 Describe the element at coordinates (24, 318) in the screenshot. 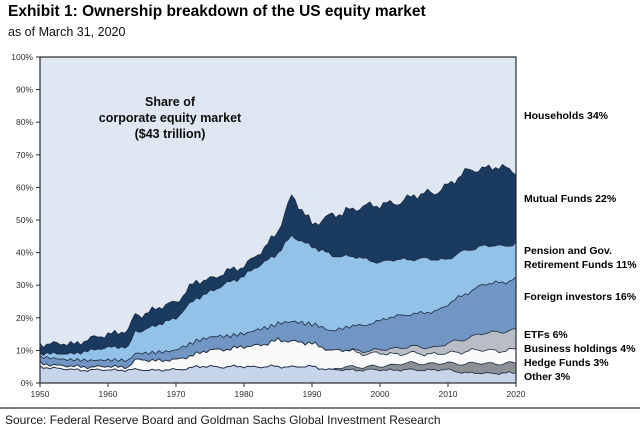

I see `y-tick-label: 20%` at that location.